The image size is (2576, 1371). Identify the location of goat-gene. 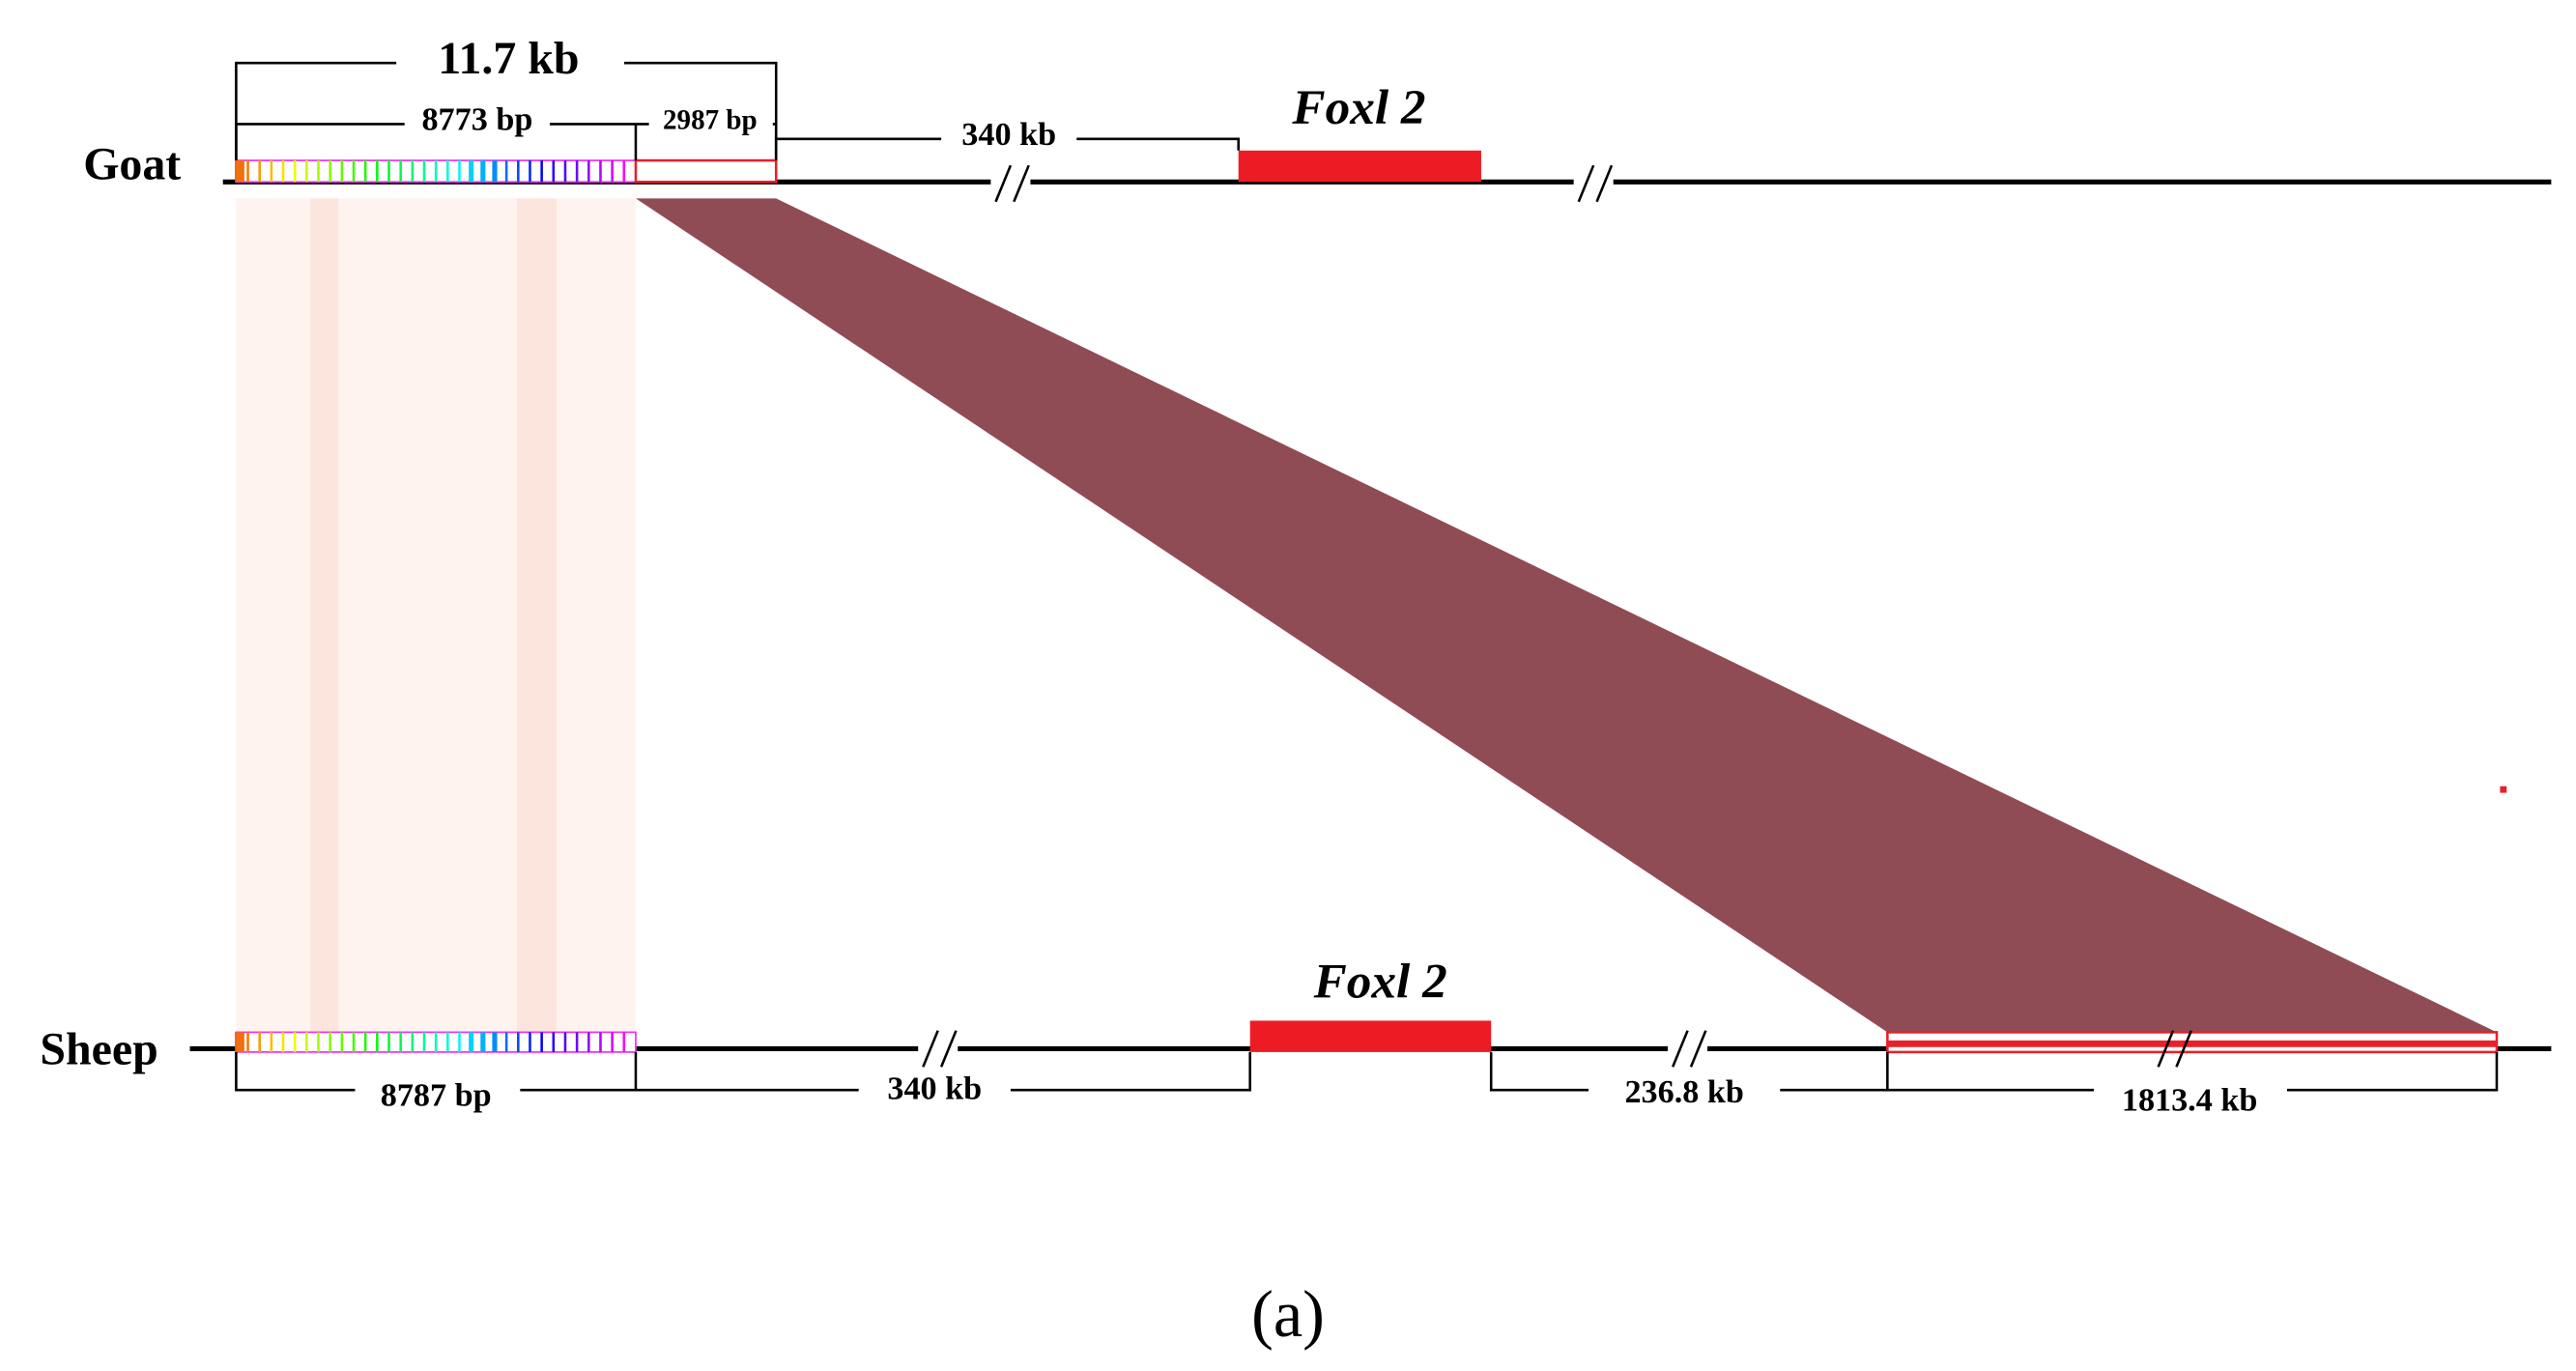
(1360, 166).